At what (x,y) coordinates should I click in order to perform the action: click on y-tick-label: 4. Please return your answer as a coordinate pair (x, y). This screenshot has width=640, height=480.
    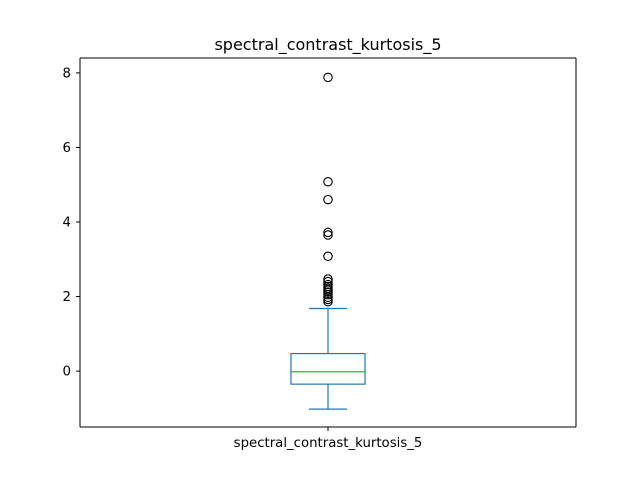
    Looking at the image, I should click on (67, 223).